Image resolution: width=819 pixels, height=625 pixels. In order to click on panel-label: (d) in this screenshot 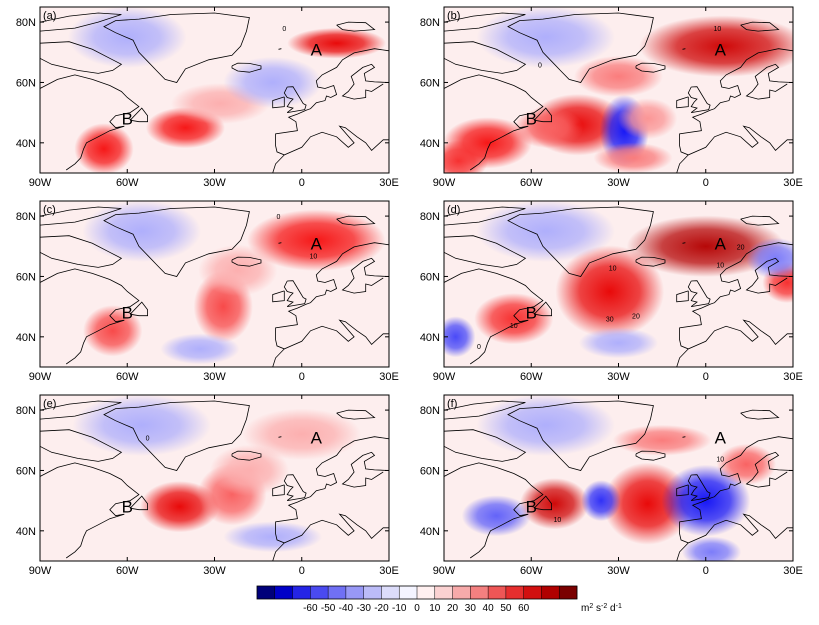, I will do `click(453, 210)`.